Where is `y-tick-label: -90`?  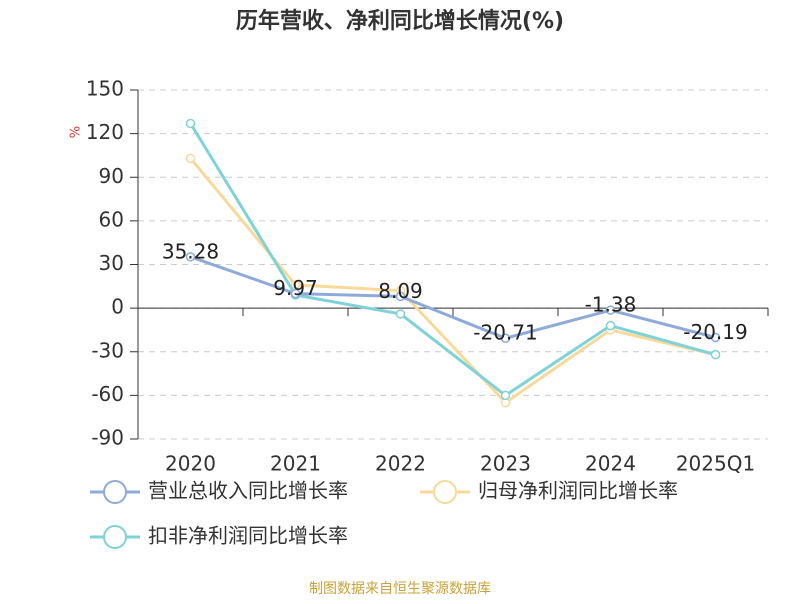
y-tick-label: -90 is located at coordinates (107, 438).